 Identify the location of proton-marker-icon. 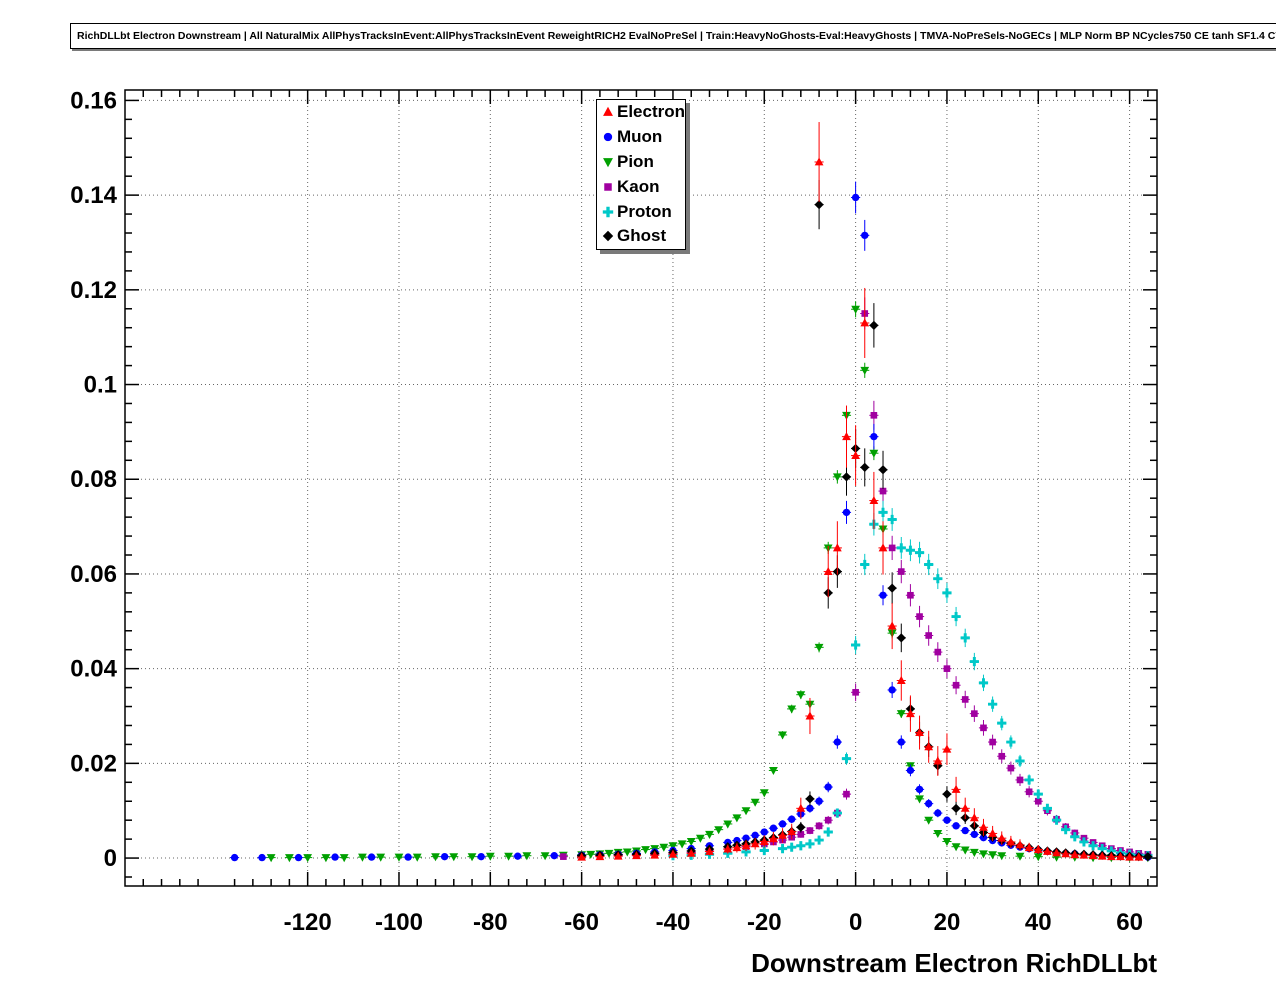
(608, 211).